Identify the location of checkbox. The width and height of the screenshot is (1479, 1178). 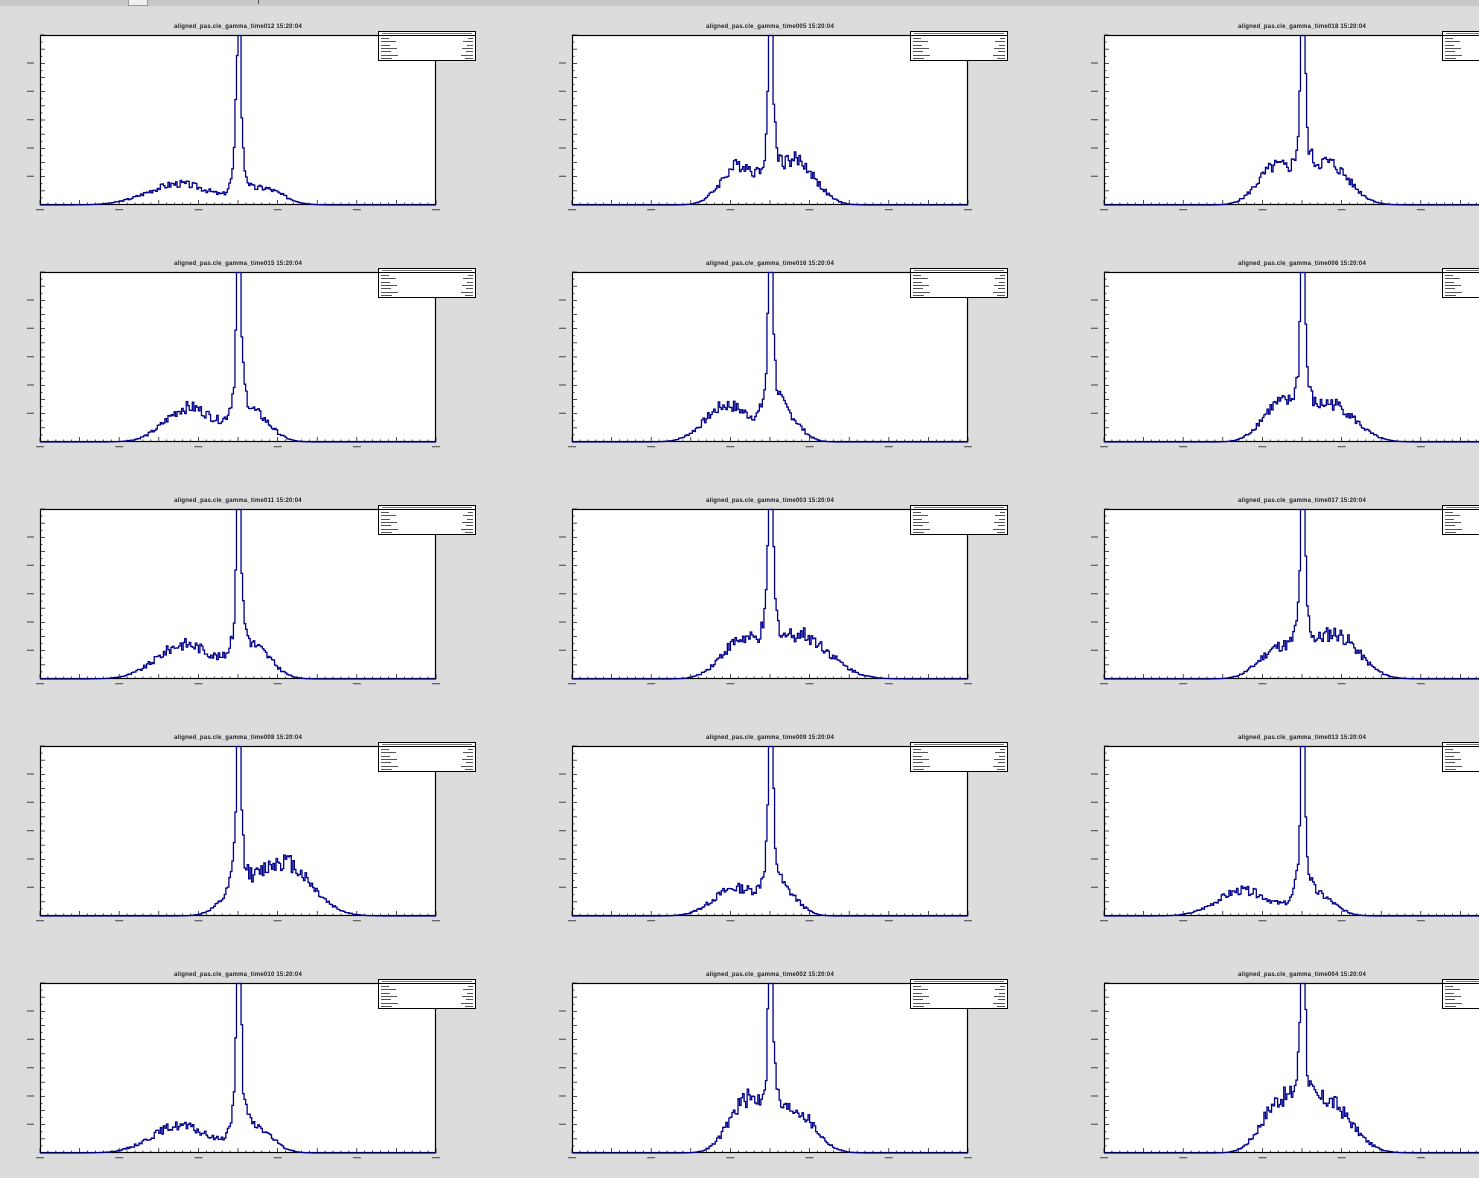
(138, 3).